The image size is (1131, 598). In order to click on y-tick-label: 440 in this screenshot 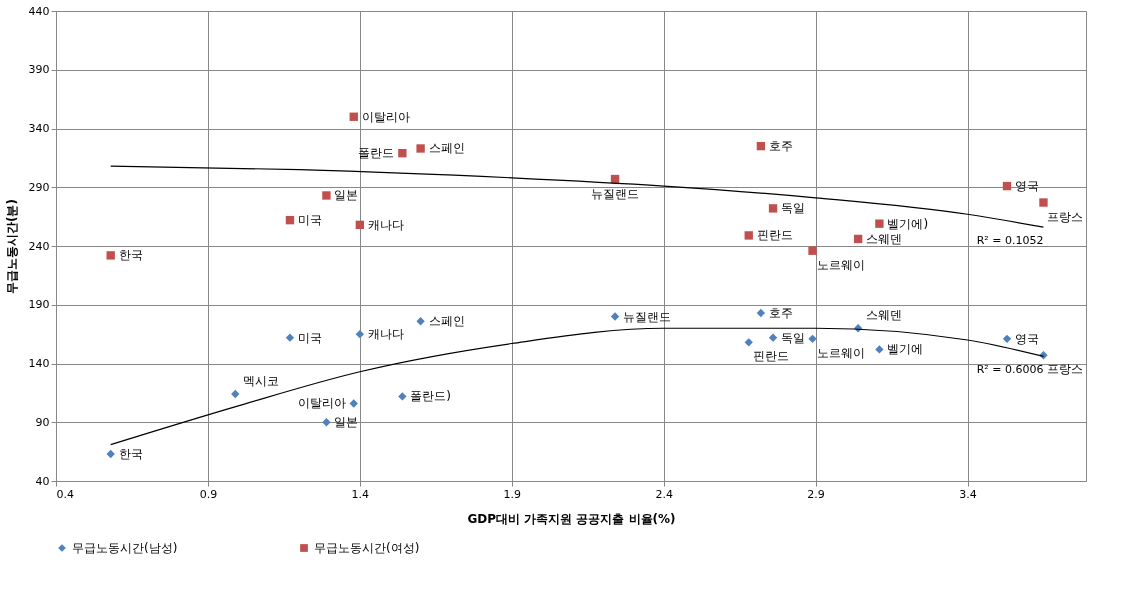, I will do `click(39, 11)`.